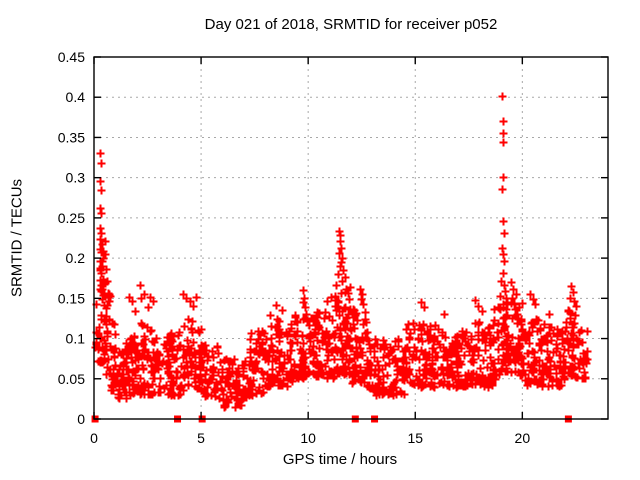  Describe the element at coordinates (76, 339) in the screenshot. I see `y-tick-label: 0.1` at that location.